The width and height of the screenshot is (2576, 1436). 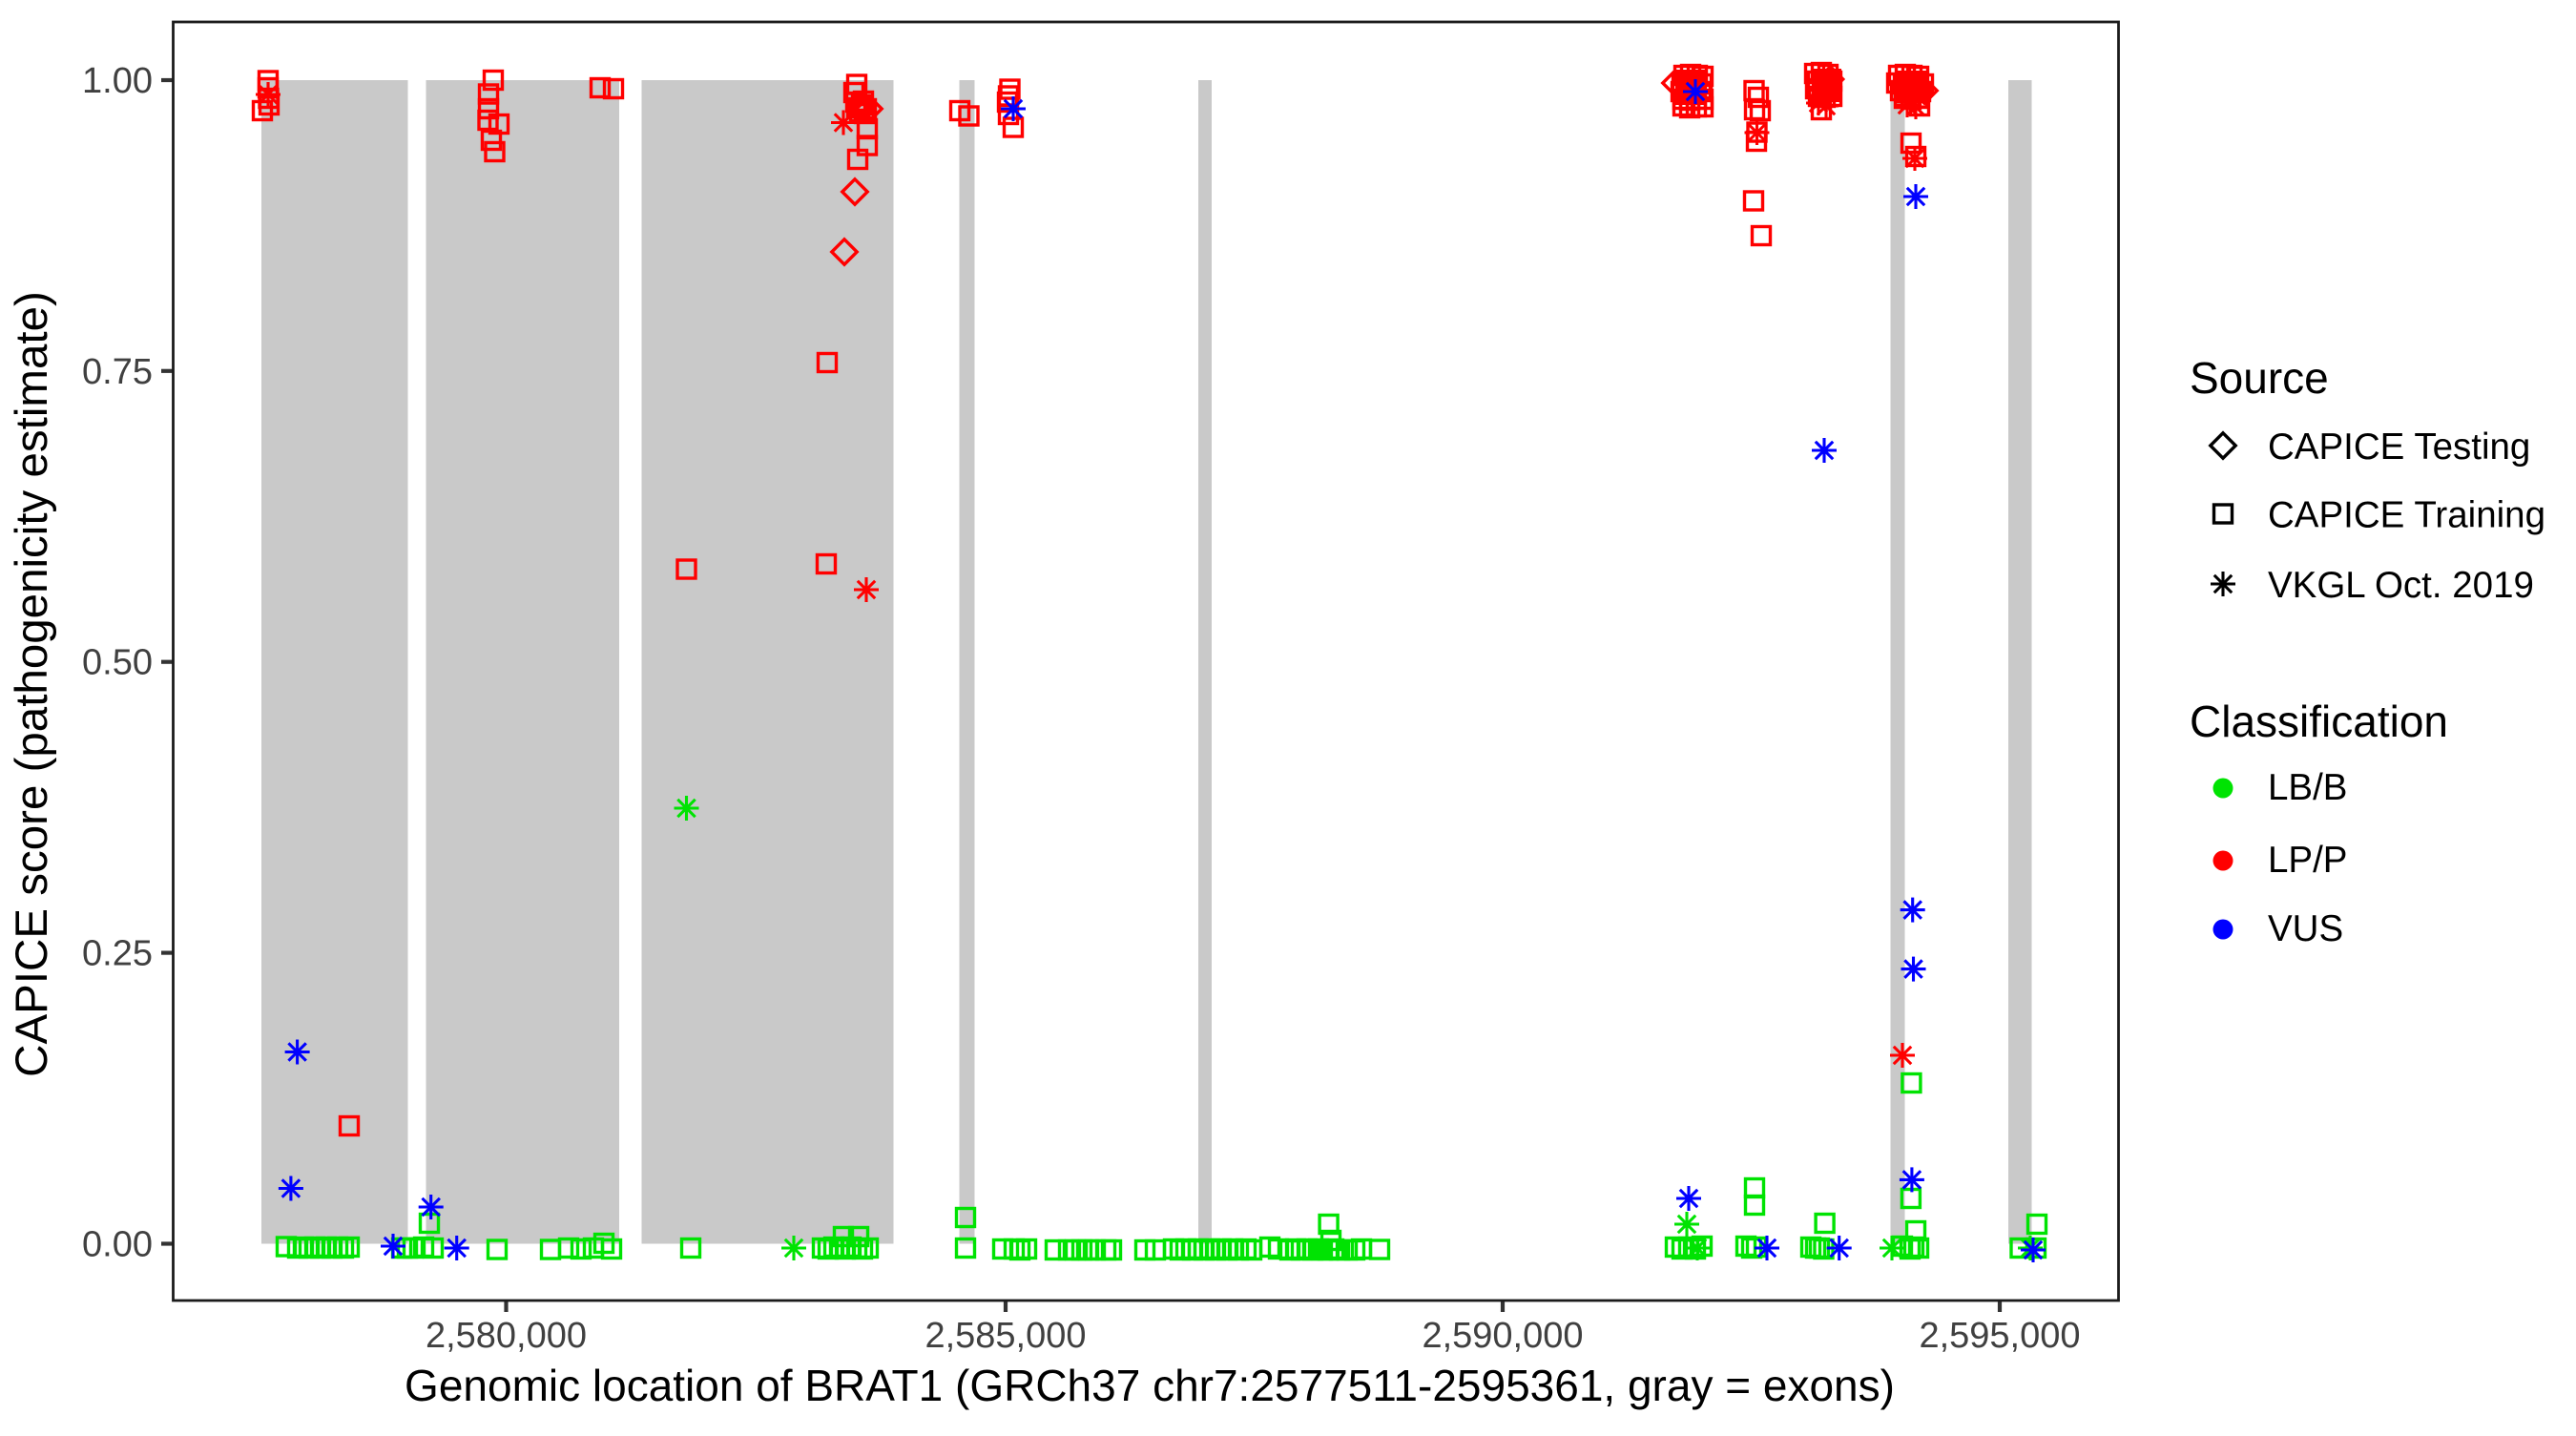 What do you see at coordinates (2399, 447) in the screenshot?
I see `svg-text: CAPICE Testing` at bounding box center [2399, 447].